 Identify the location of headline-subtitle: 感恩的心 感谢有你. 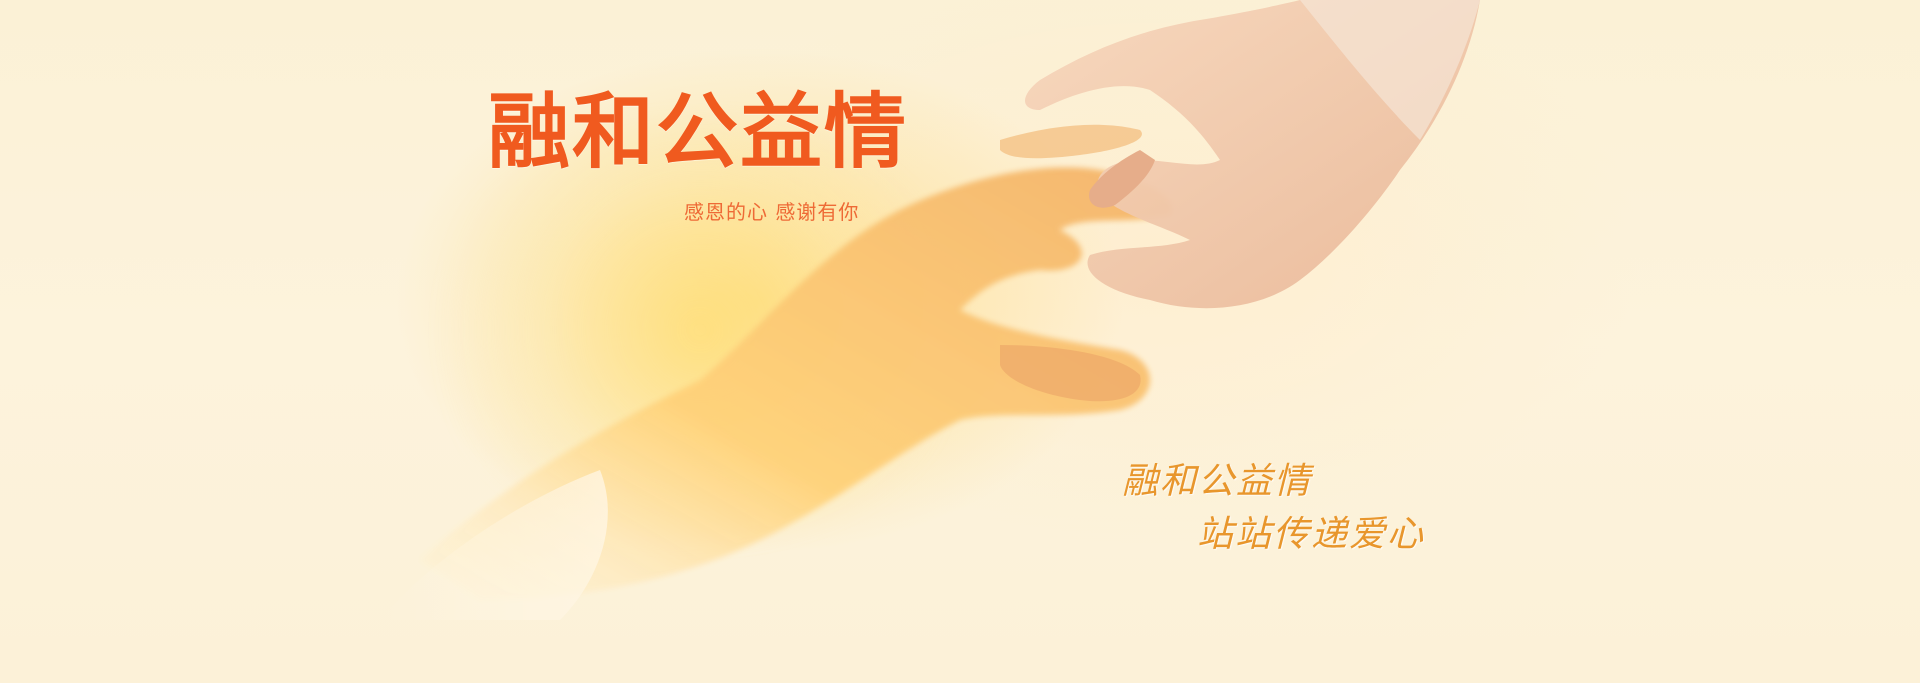
(772, 212).